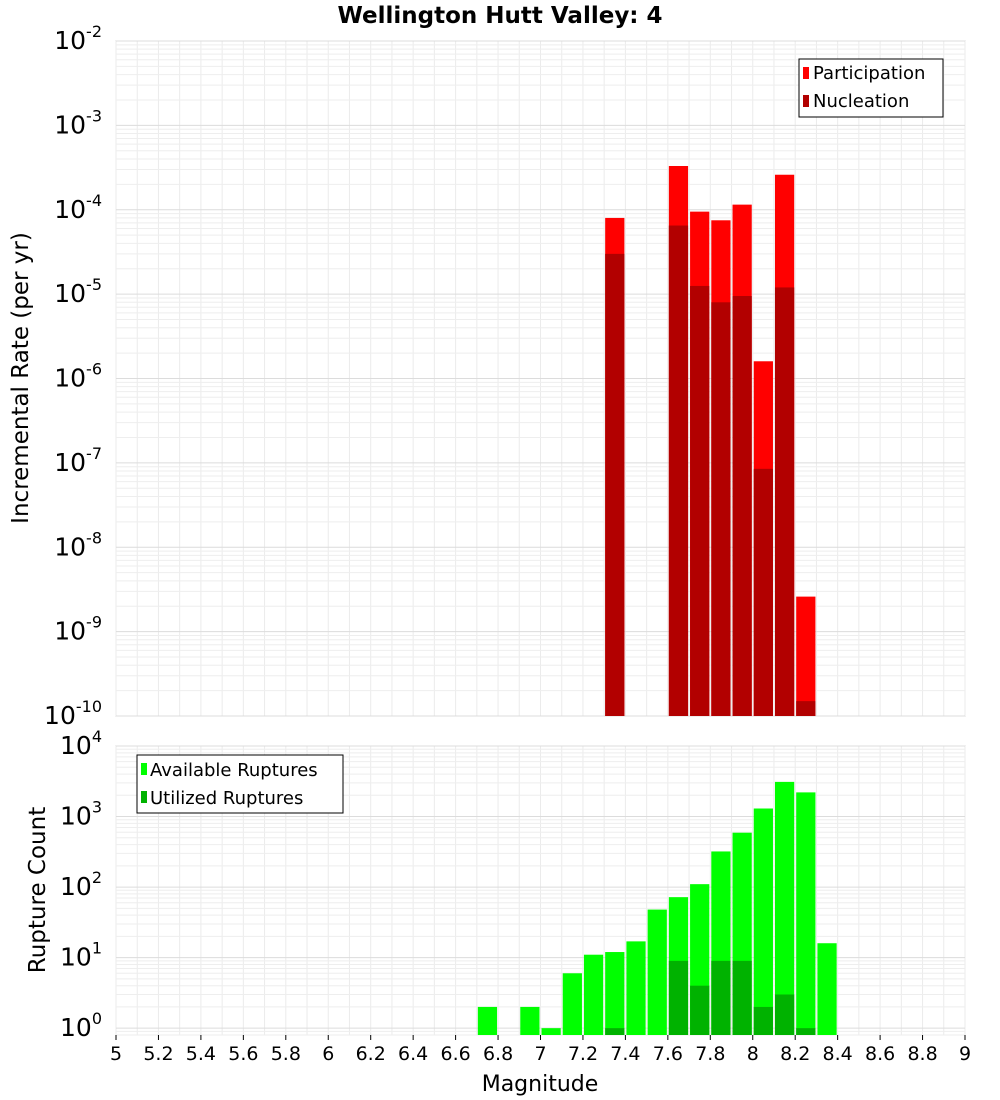 This screenshot has height=1100, width=1000. I want to click on available-legend-label: Available Ruptures, so click(234, 770).